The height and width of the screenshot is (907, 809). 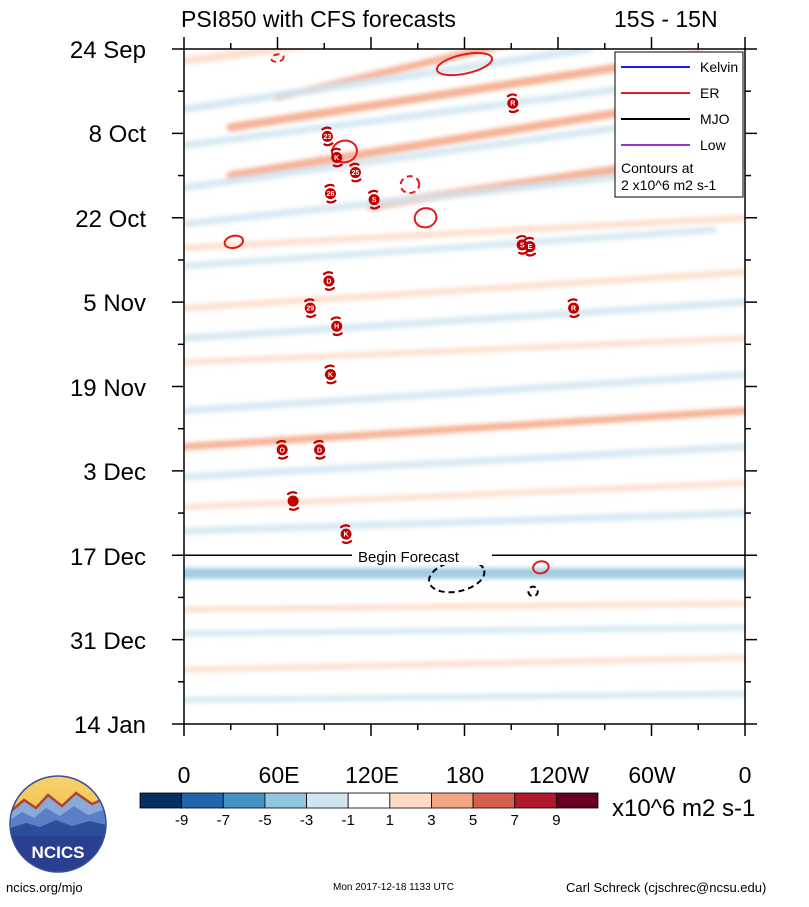 I want to click on storm-marker-0: R, so click(x=512, y=103).